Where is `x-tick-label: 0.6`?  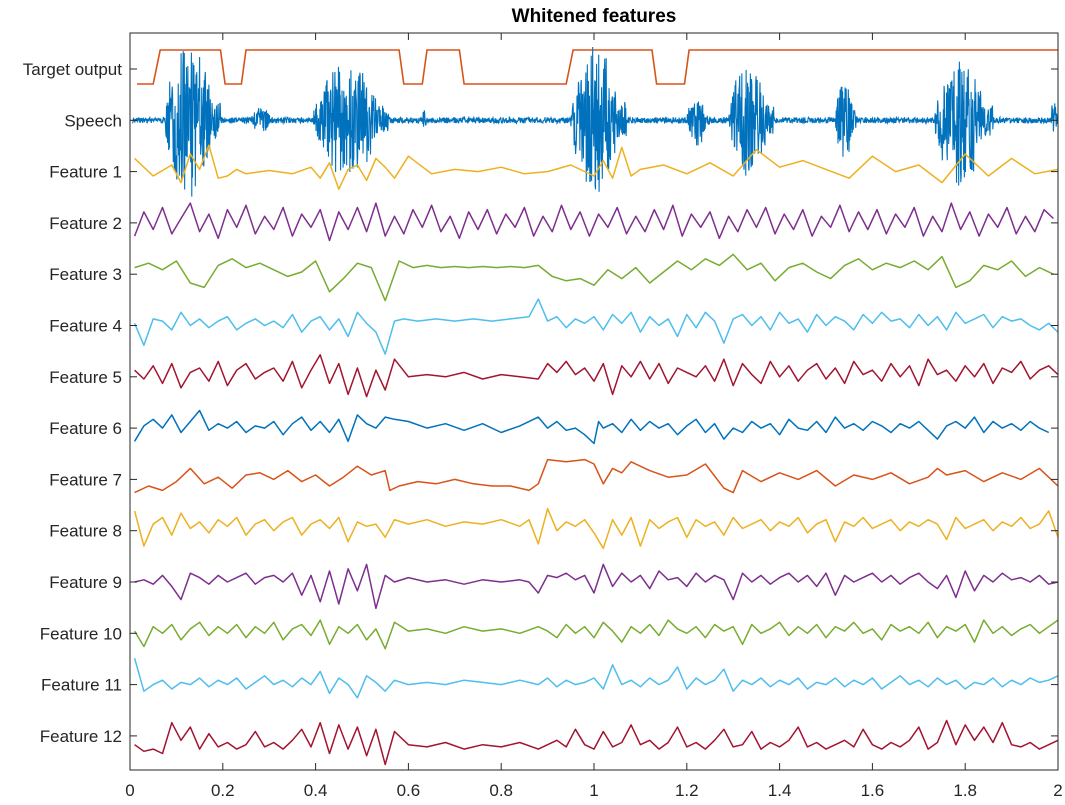
x-tick-label: 0.6 is located at coordinates (409, 790).